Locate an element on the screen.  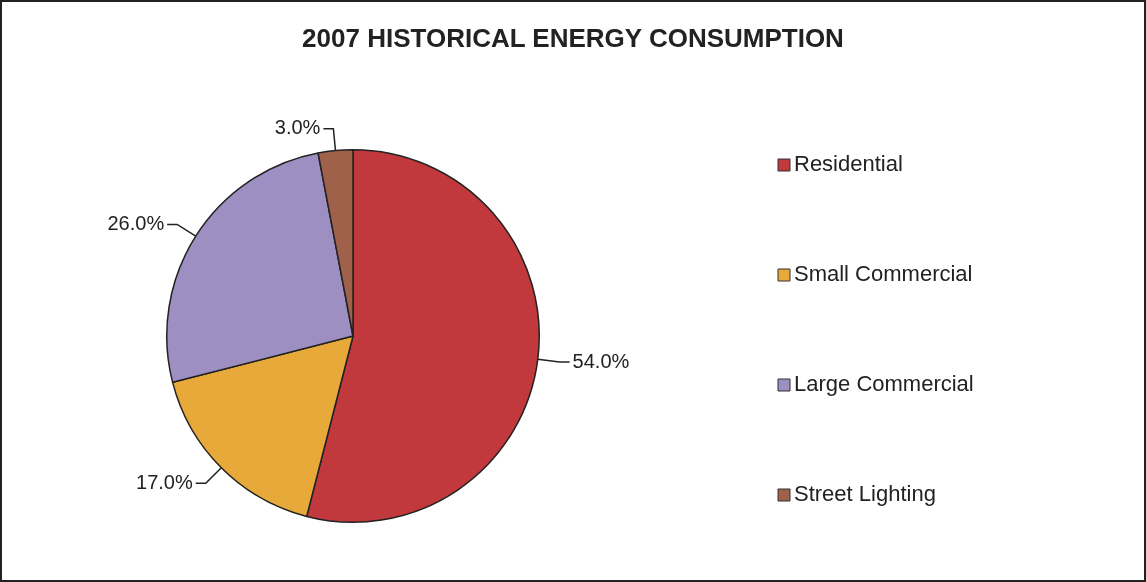
legend-label: Street Lighting is located at coordinates (865, 494).